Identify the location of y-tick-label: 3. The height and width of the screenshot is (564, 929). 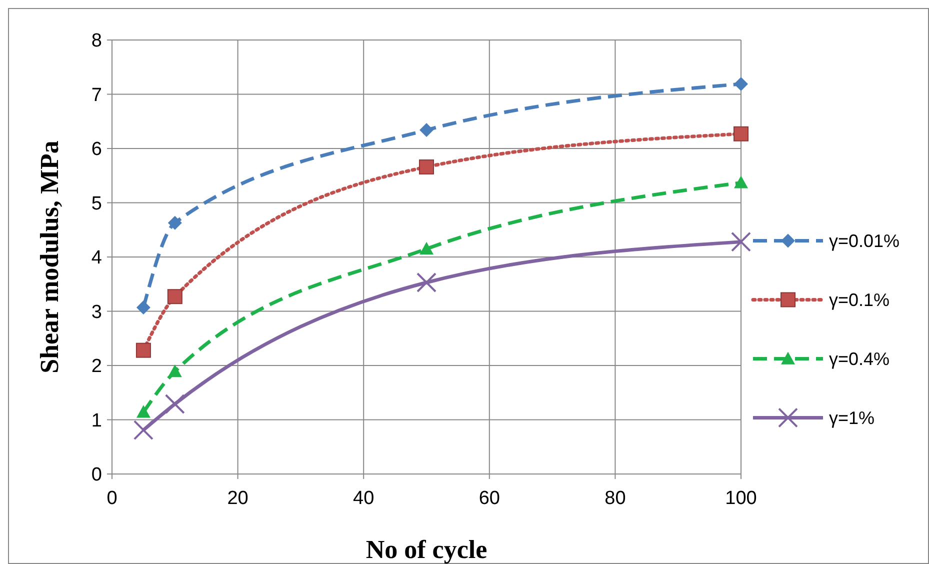
(96, 312).